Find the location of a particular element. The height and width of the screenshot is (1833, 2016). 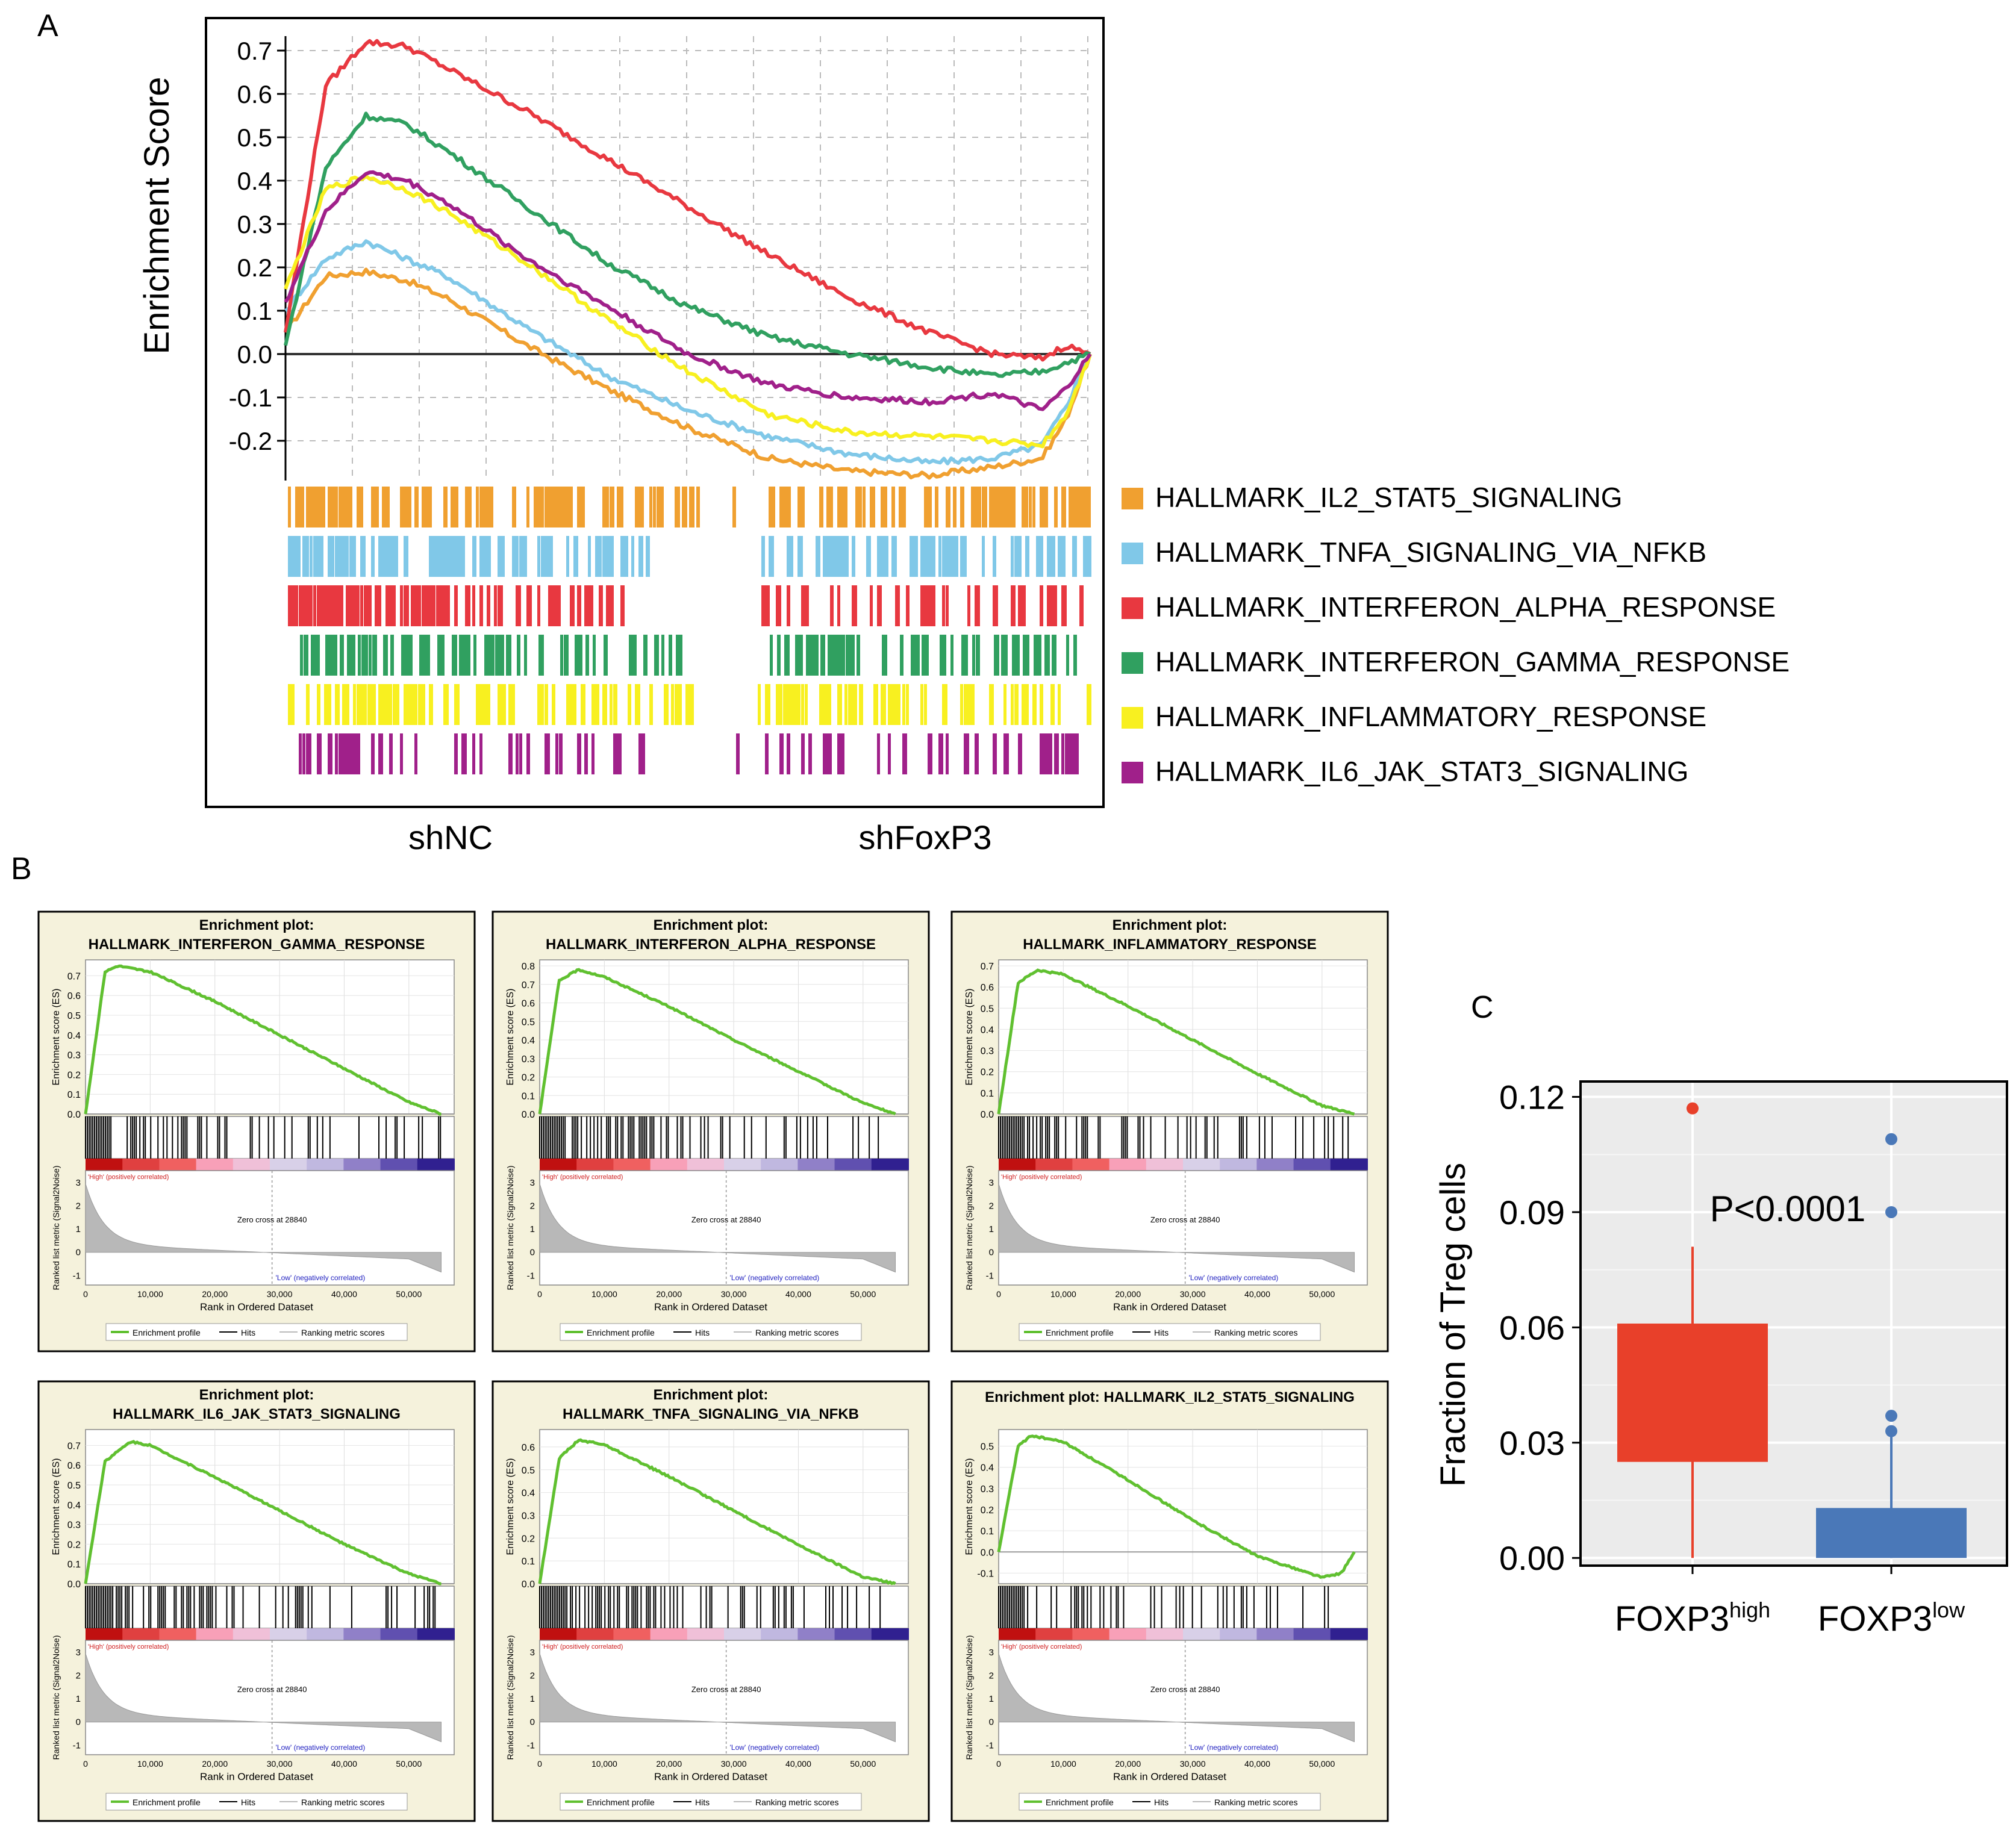

a-legend-label: HALLMARK_INFLAMMATORY_RESPONSE is located at coordinates (1431, 716).